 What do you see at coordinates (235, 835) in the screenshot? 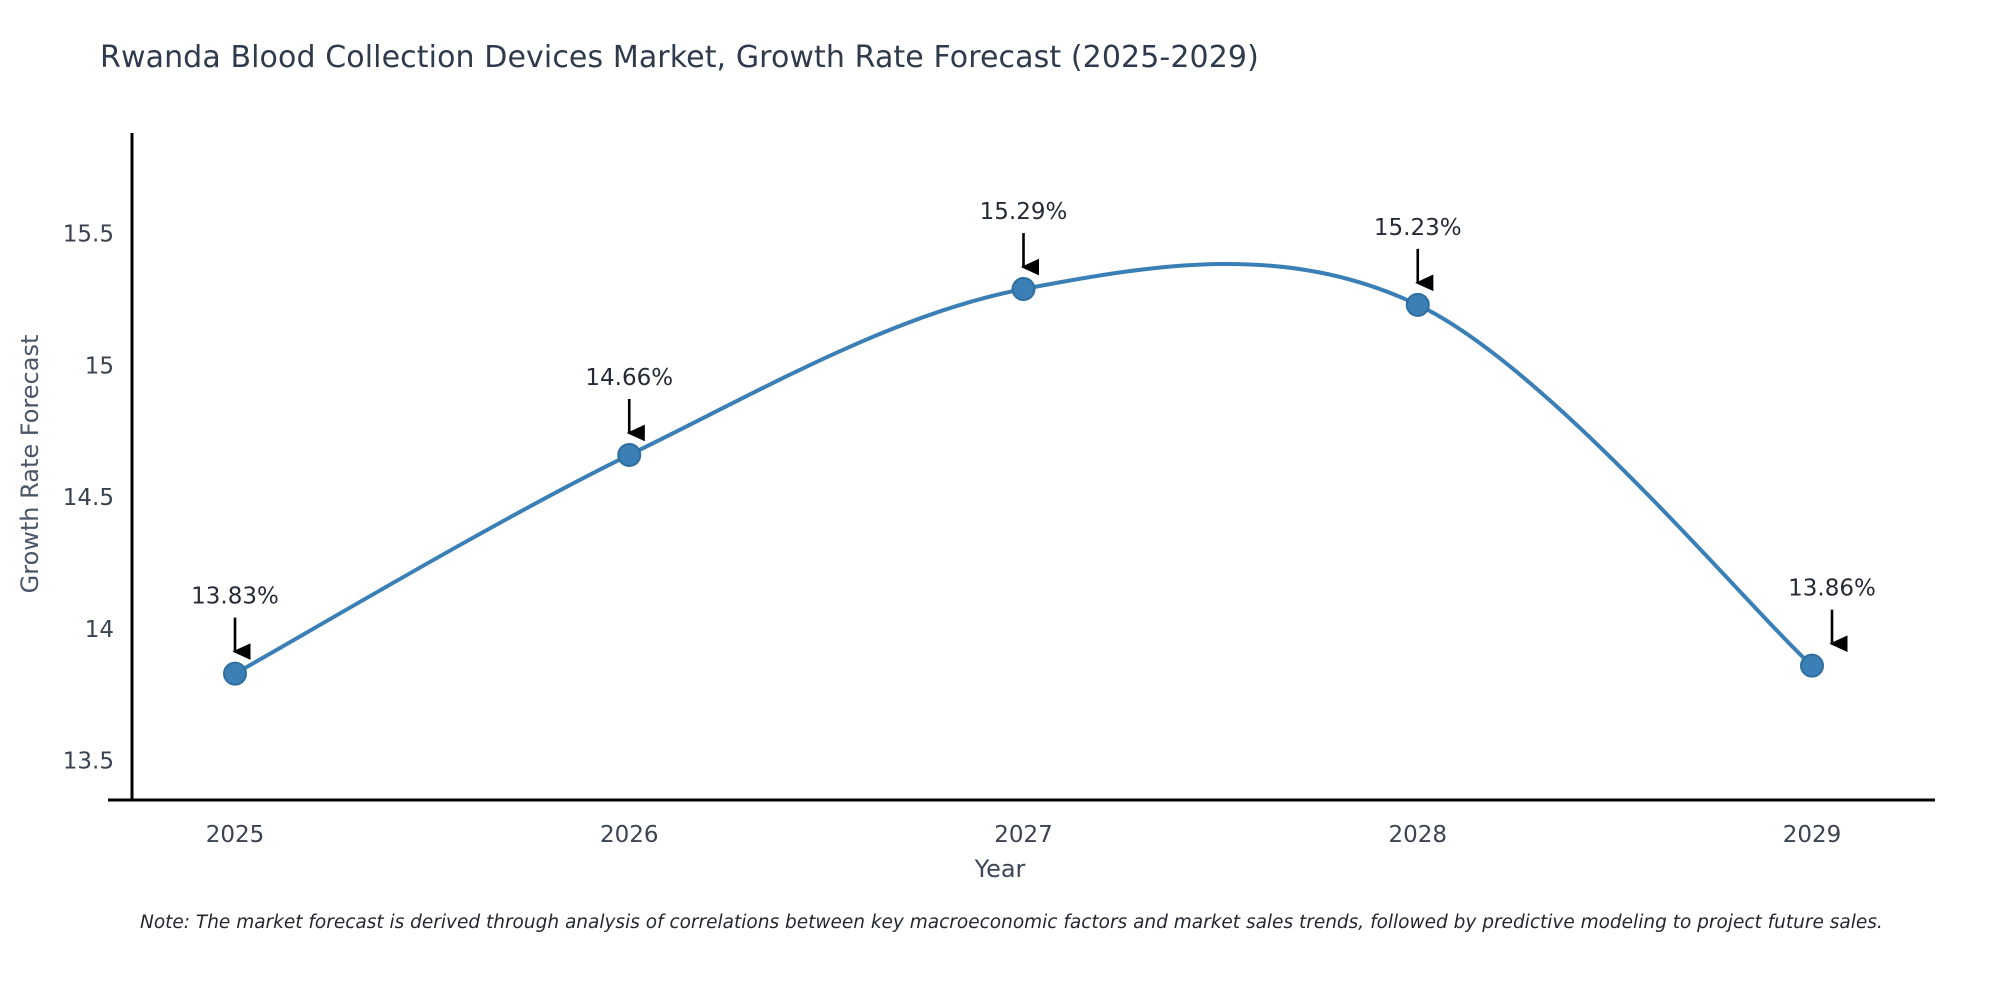
I see `x-tick-label: 2025` at bounding box center [235, 835].